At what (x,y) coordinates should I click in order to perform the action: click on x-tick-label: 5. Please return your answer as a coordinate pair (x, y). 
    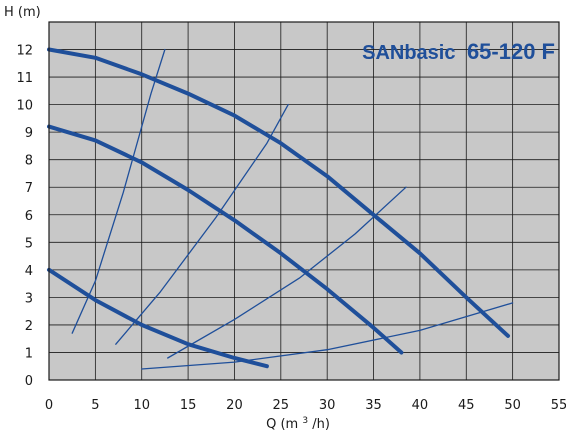
    Looking at the image, I should click on (95, 405).